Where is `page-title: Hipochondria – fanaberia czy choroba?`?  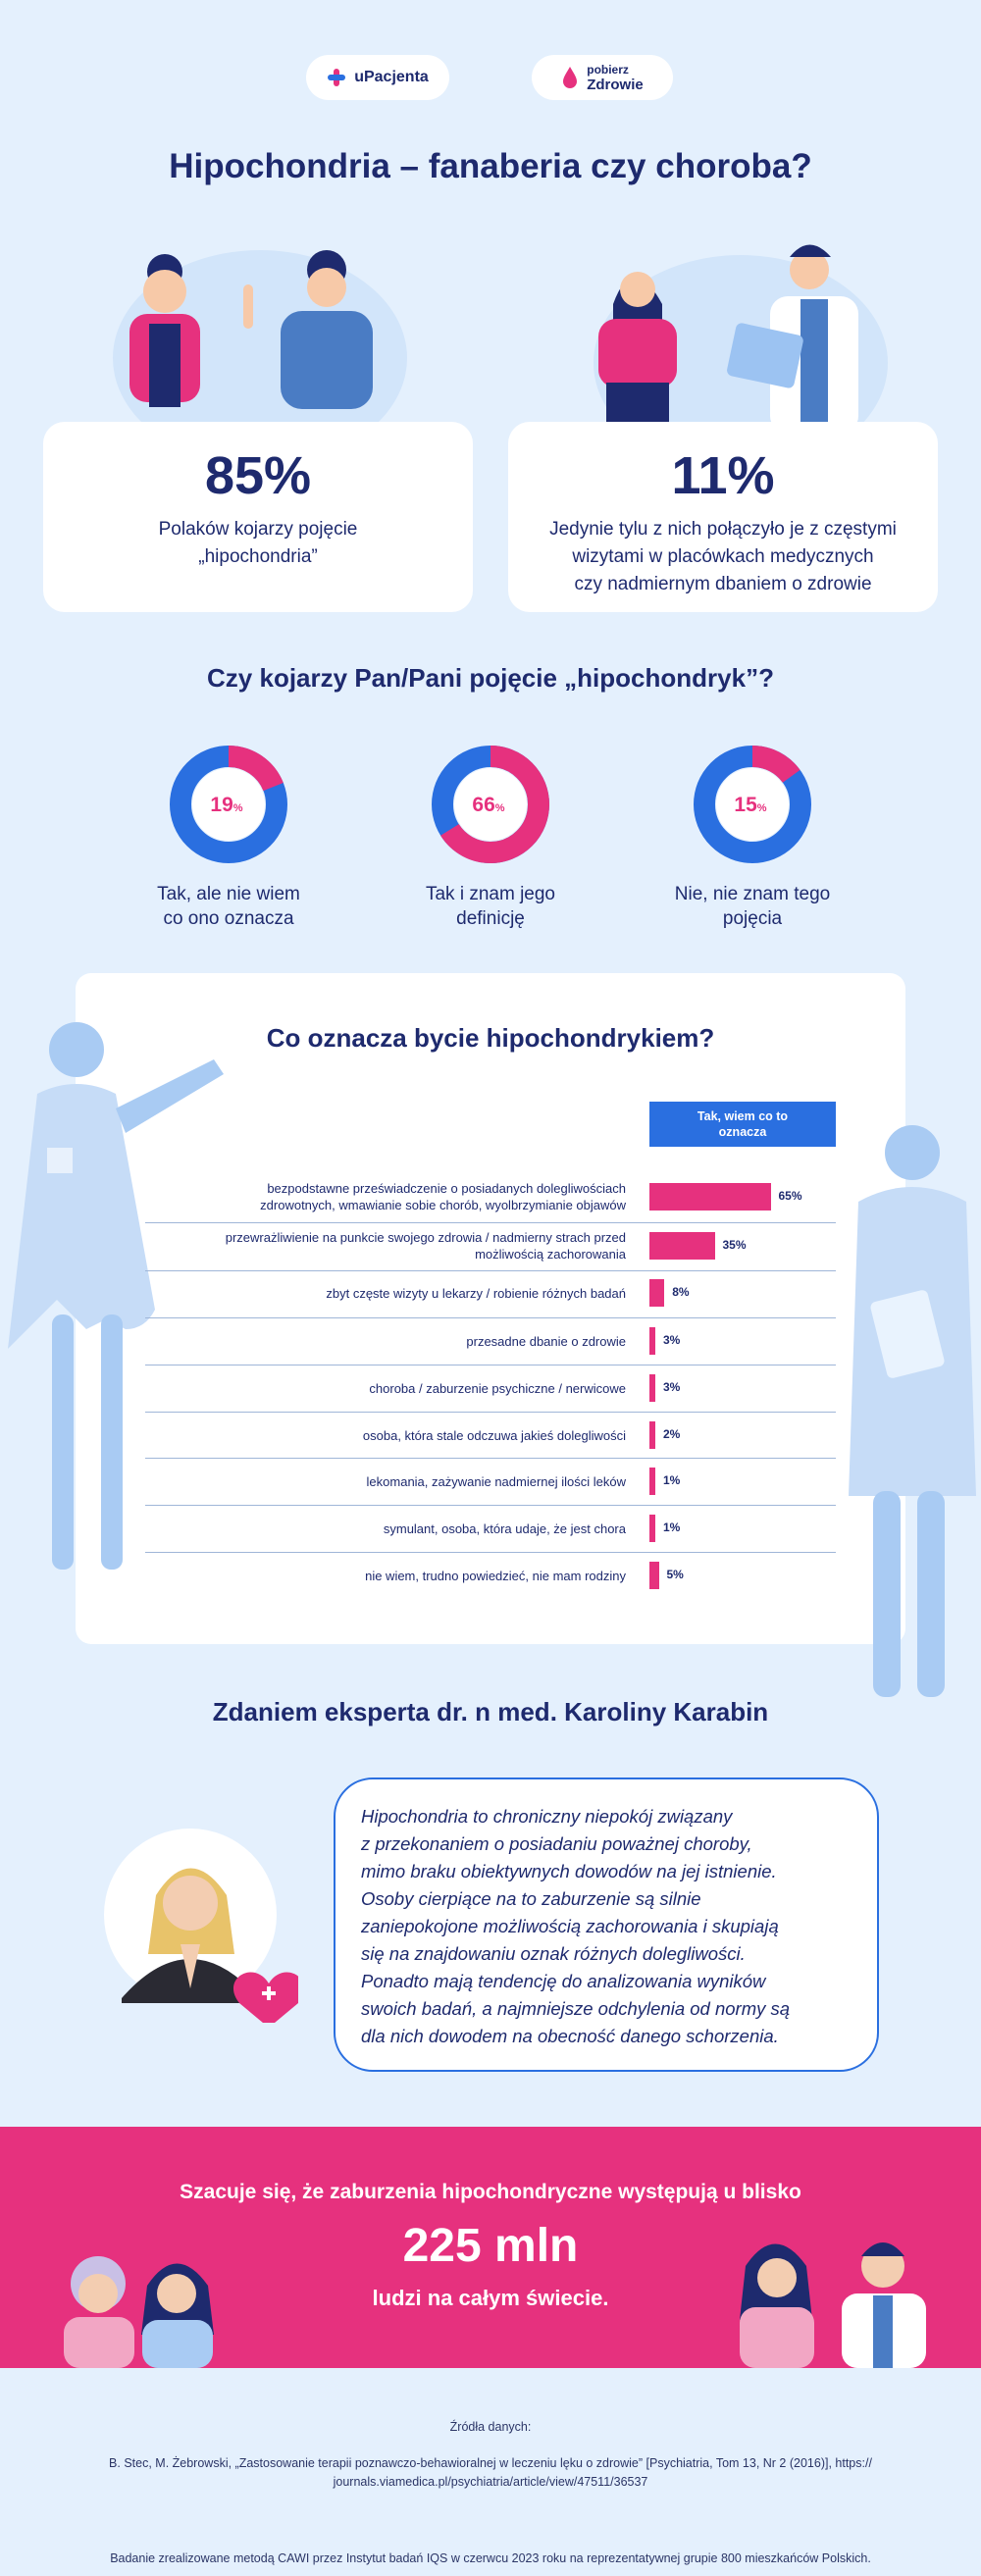
page-title: Hipochondria – fanaberia czy choroba? is located at coordinates (490, 166).